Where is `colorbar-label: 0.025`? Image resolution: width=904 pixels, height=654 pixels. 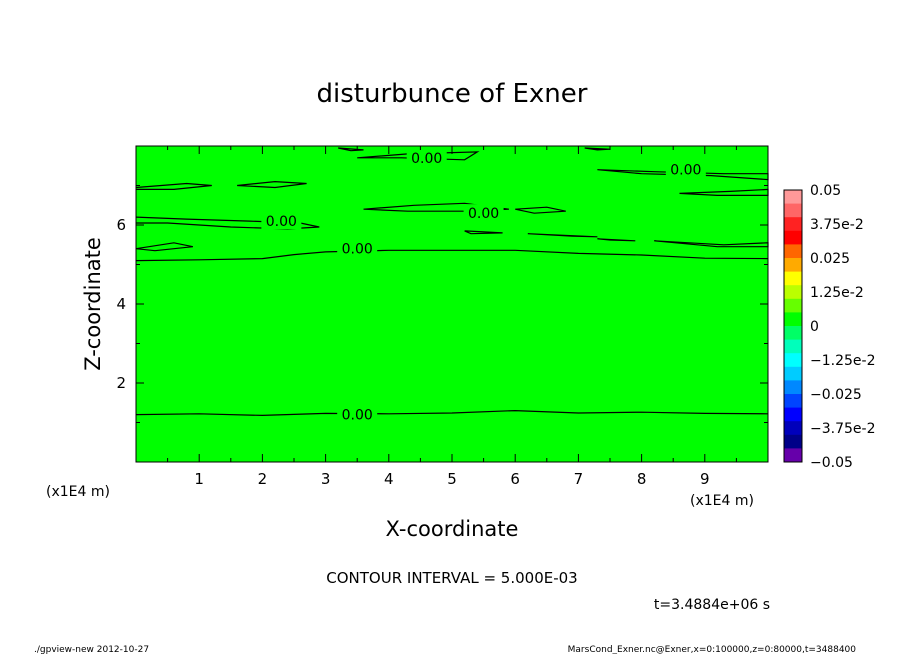 colorbar-label: 0.025 is located at coordinates (830, 259).